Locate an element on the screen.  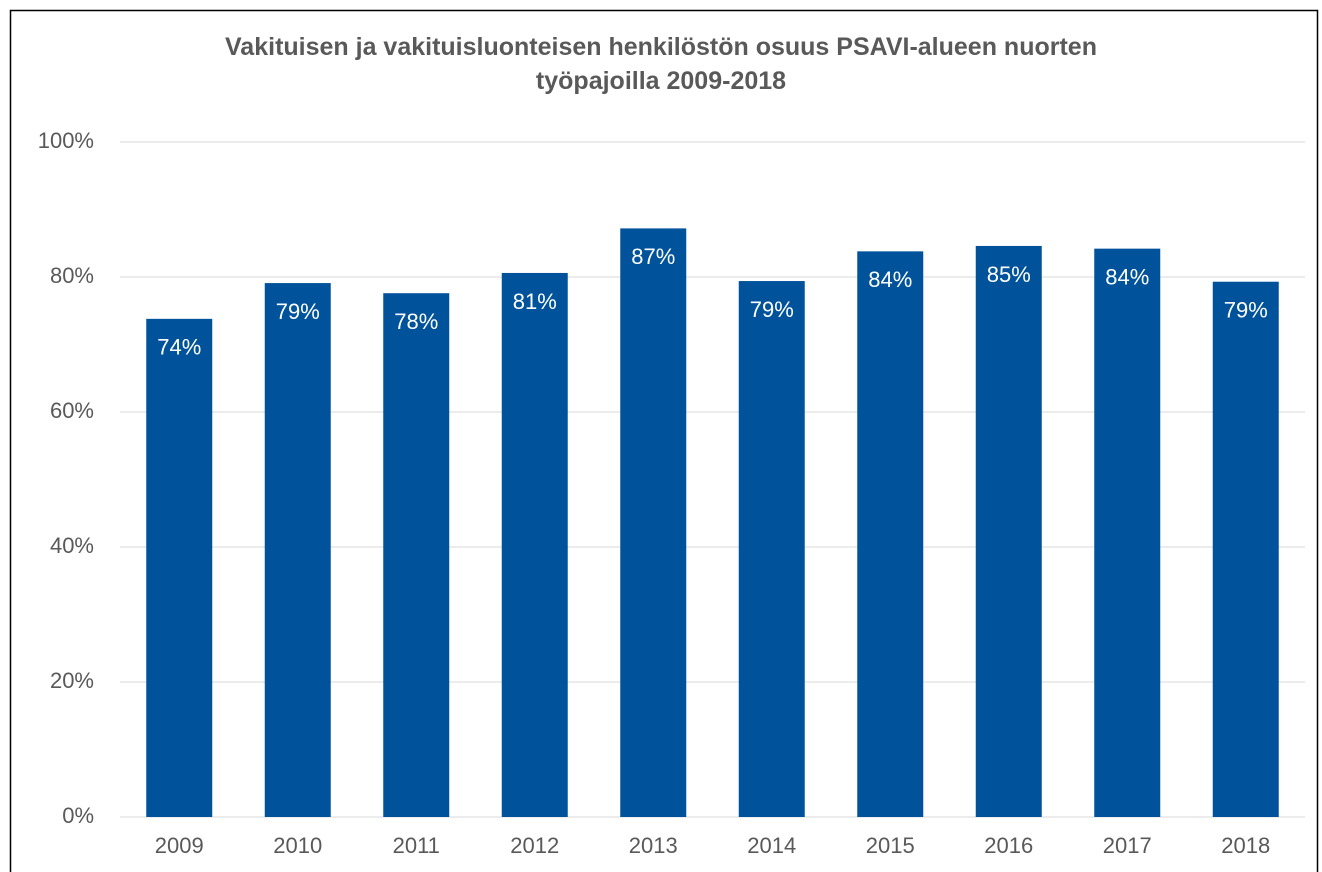
data-label: 74% is located at coordinates (179, 347).